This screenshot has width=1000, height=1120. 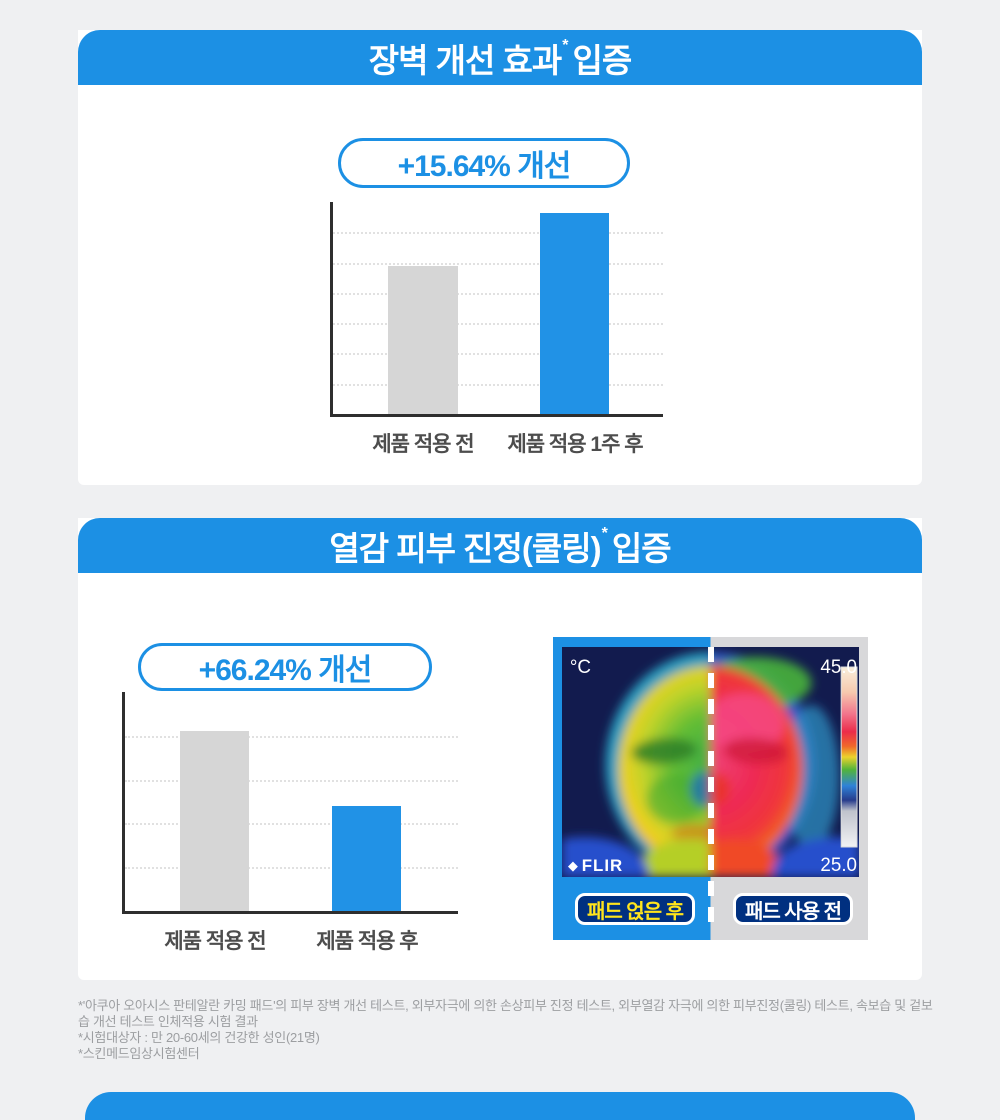 What do you see at coordinates (465, 548) in the screenshot?
I see `cooling-section-title: 열감 피부 진정(쿨링)` at bounding box center [465, 548].